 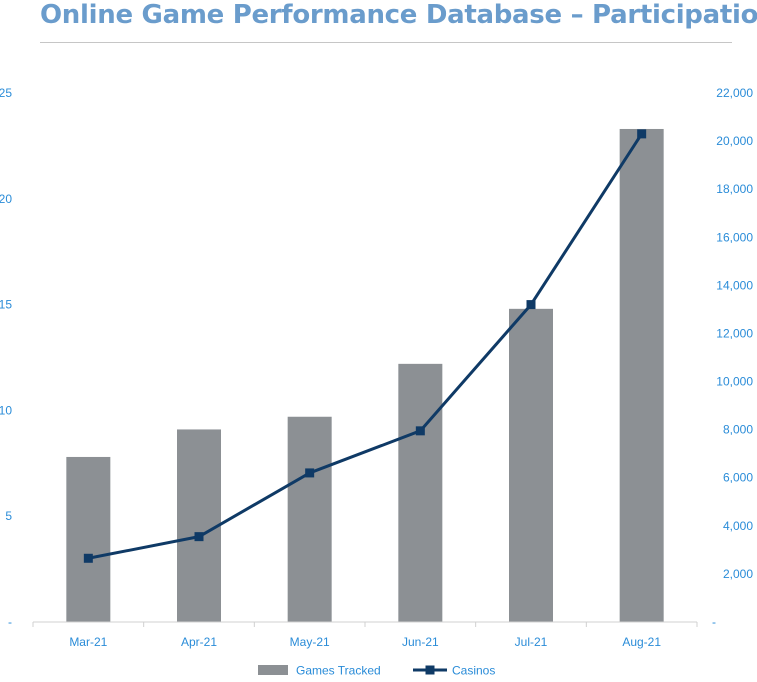 I want to click on x-tick-label: Jul-21, so click(x=531, y=642).